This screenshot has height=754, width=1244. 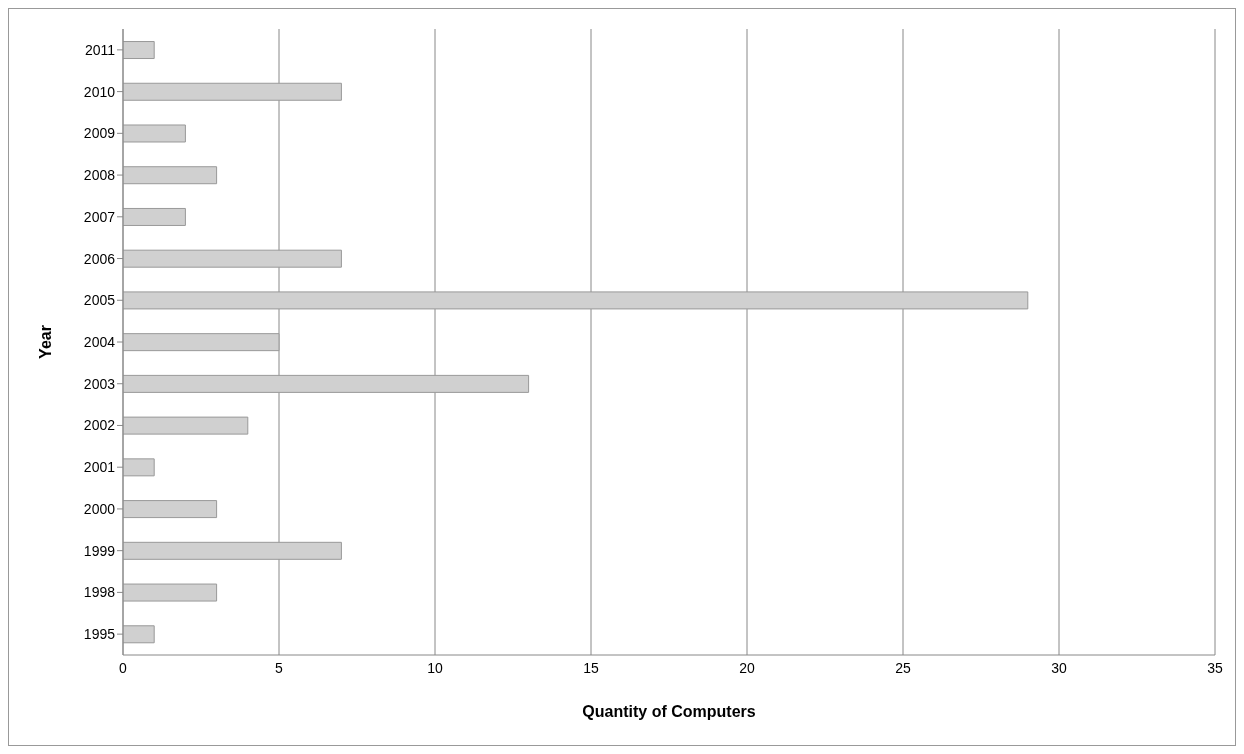 What do you see at coordinates (99, 383) in the screenshot?
I see `y-tick-label: 2003` at bounding box center [99, 383].